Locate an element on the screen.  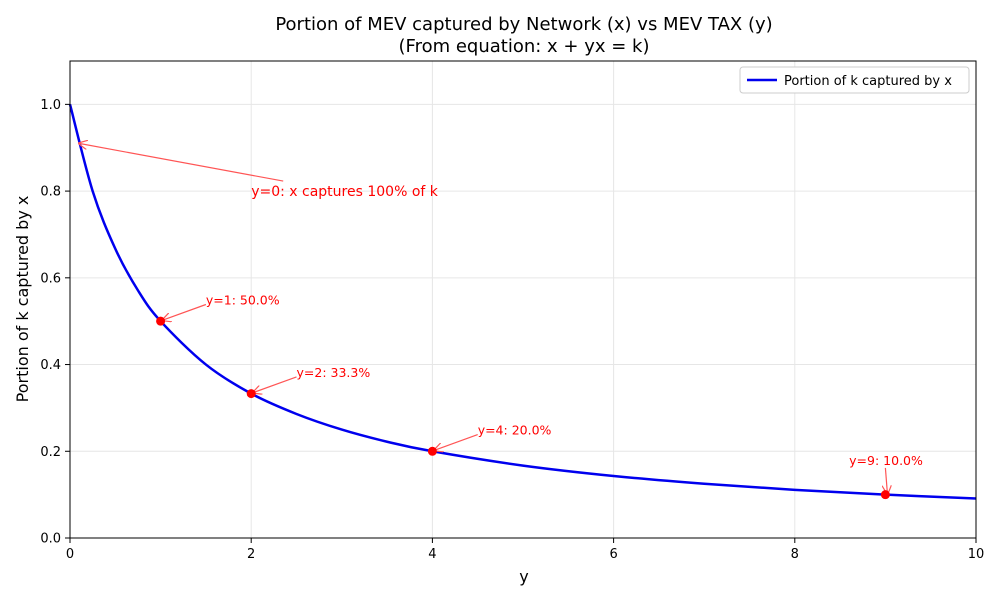
x-tick-label: 8 is located at coordinates (795, 554).